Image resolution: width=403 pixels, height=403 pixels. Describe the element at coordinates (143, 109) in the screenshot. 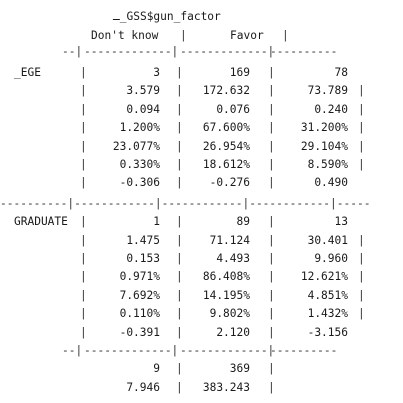

I see `cell-dont-know: 0.094` at that location.